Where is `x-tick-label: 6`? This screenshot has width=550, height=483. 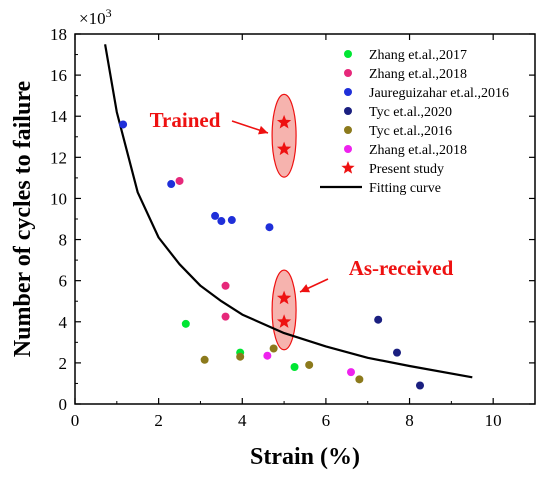 x-tick-label: 6 is located at coordinates (326, 420).